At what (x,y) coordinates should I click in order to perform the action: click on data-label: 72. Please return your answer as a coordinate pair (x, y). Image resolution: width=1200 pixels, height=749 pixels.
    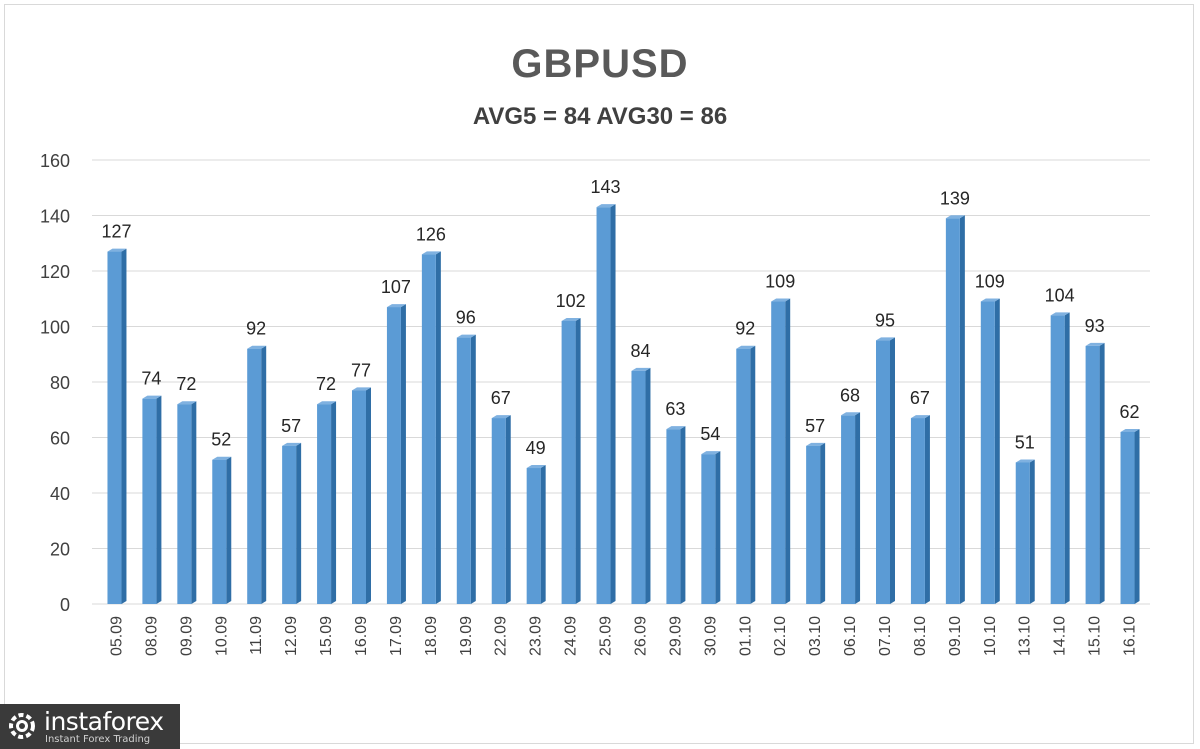
    Looking at the image, I should click on (326, 384).